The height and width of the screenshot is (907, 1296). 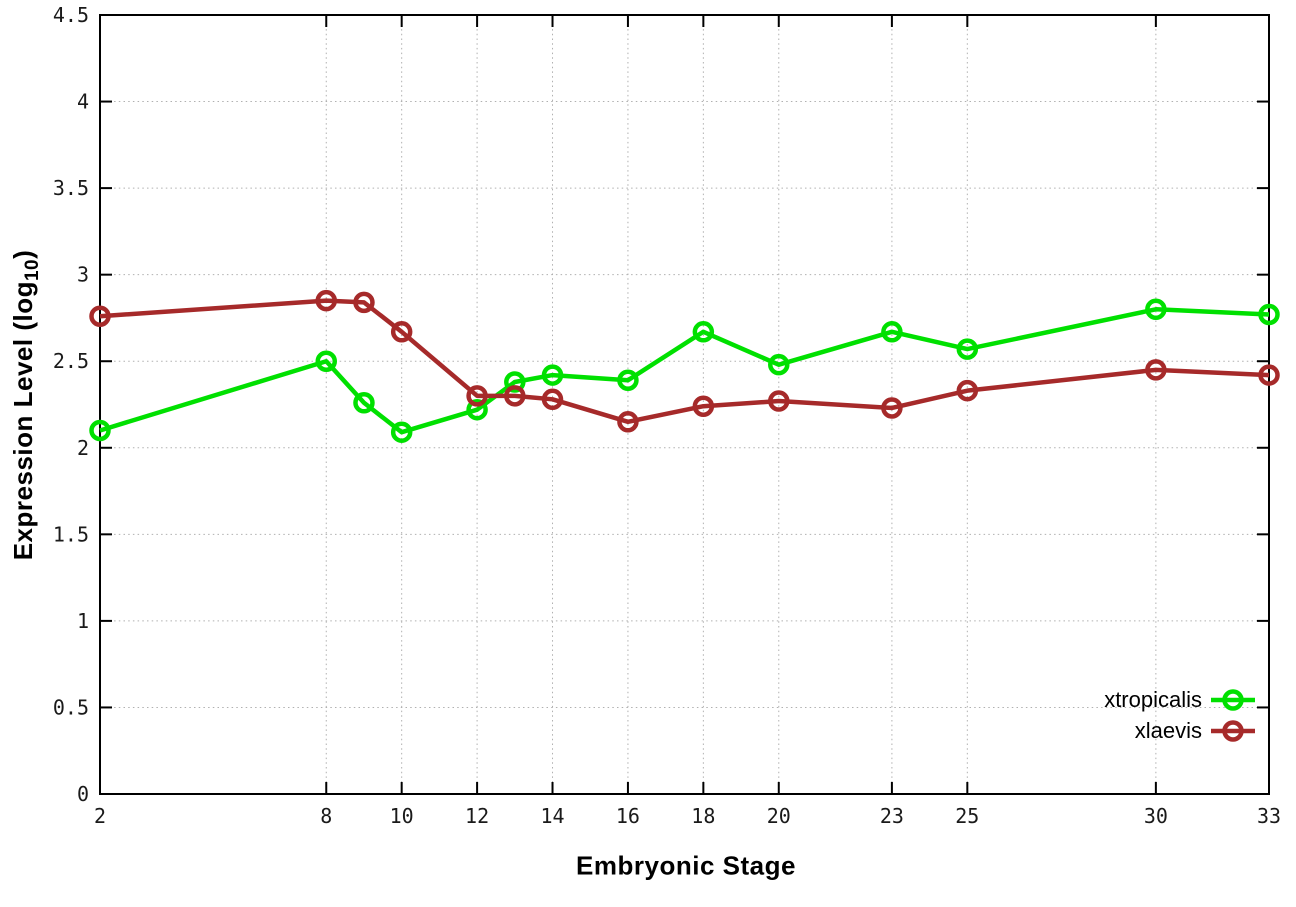 What do you see at coordinates (1156, 816) in the screenshot?
I see `x-tick-label: 30` at bounding box center [1156, 816].